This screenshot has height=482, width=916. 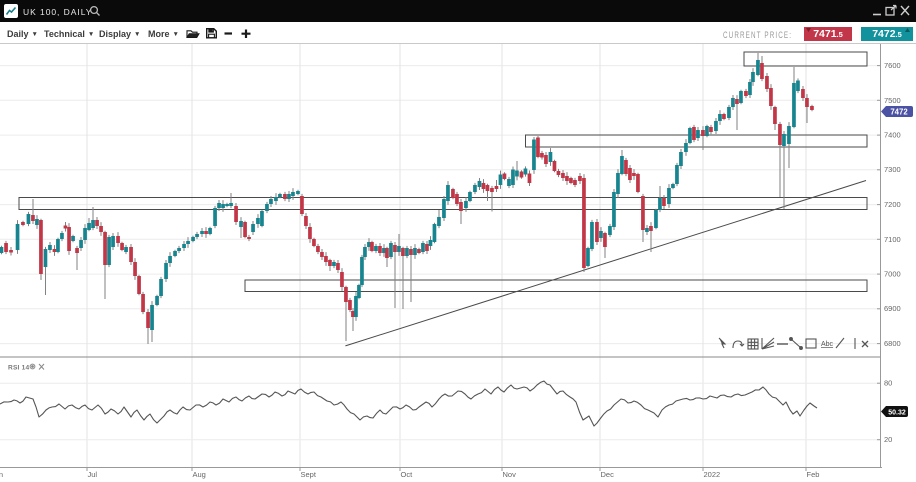 I want to click on svg-text: 7500, so click(x=892, y=100).